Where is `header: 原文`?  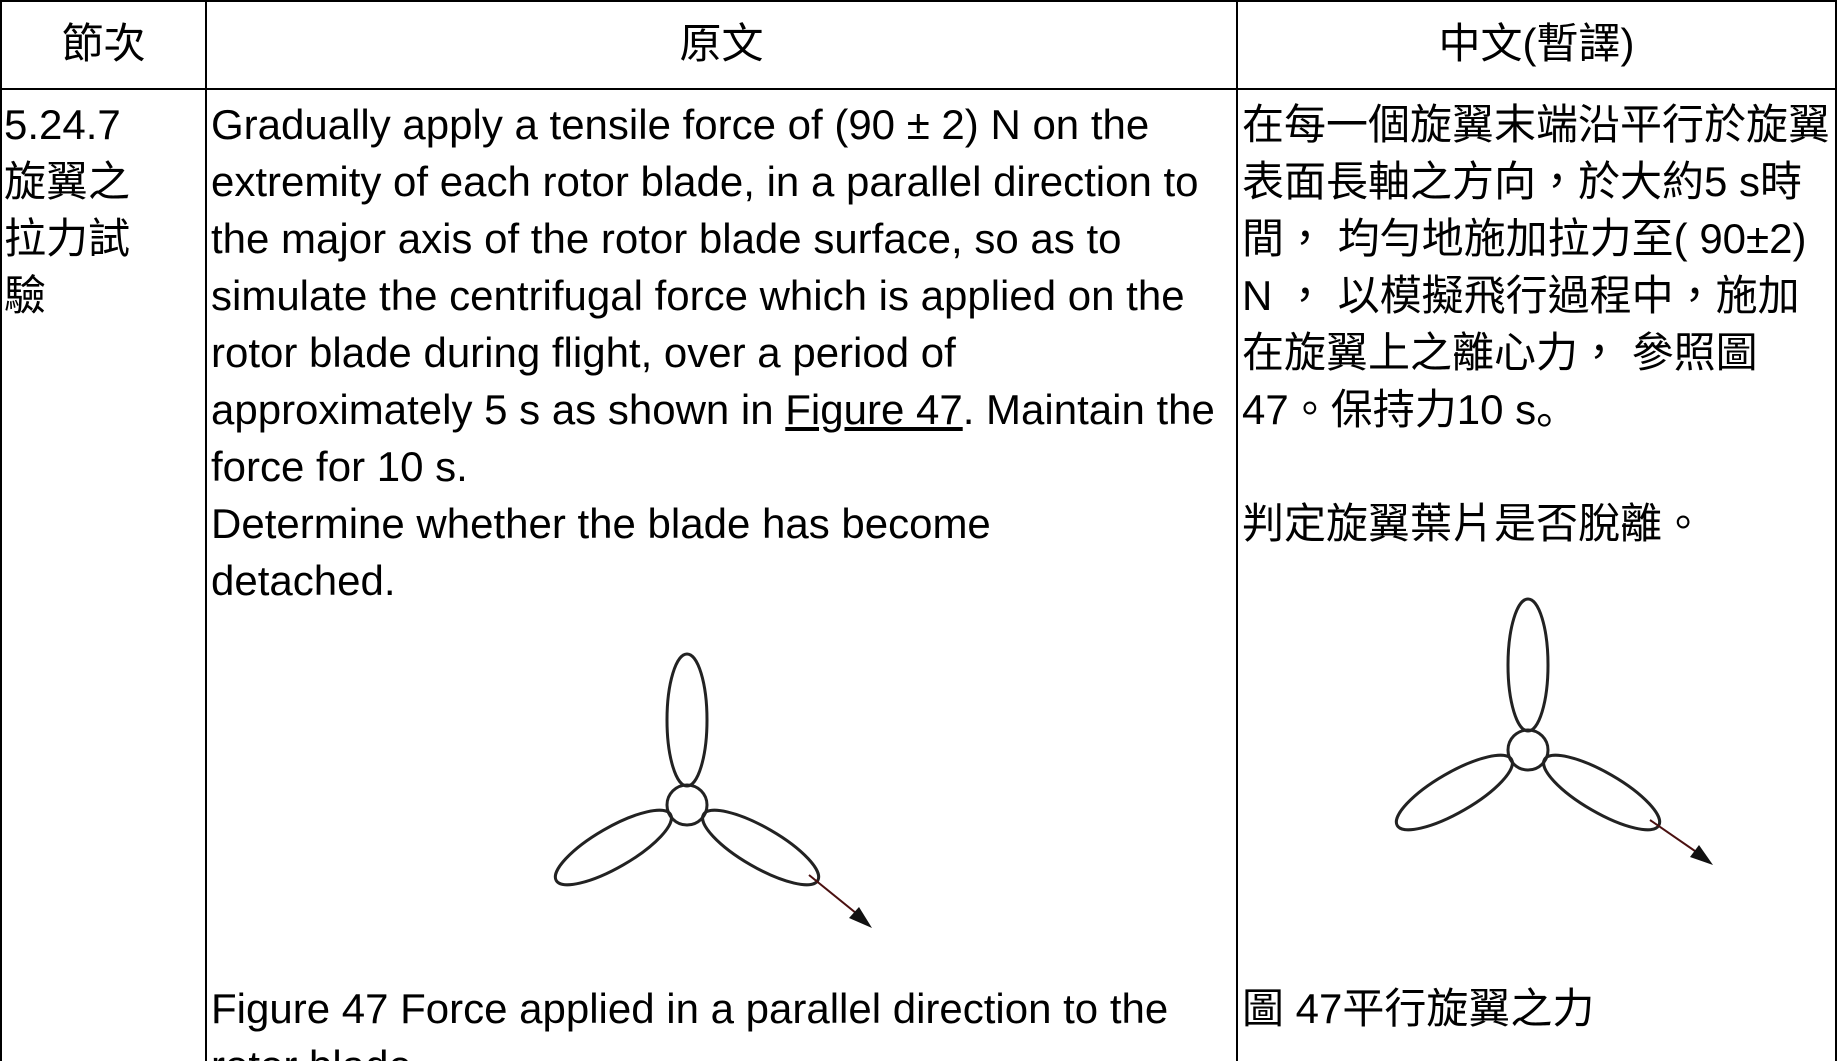 header: 原文 is located at coordinates (721, 43).